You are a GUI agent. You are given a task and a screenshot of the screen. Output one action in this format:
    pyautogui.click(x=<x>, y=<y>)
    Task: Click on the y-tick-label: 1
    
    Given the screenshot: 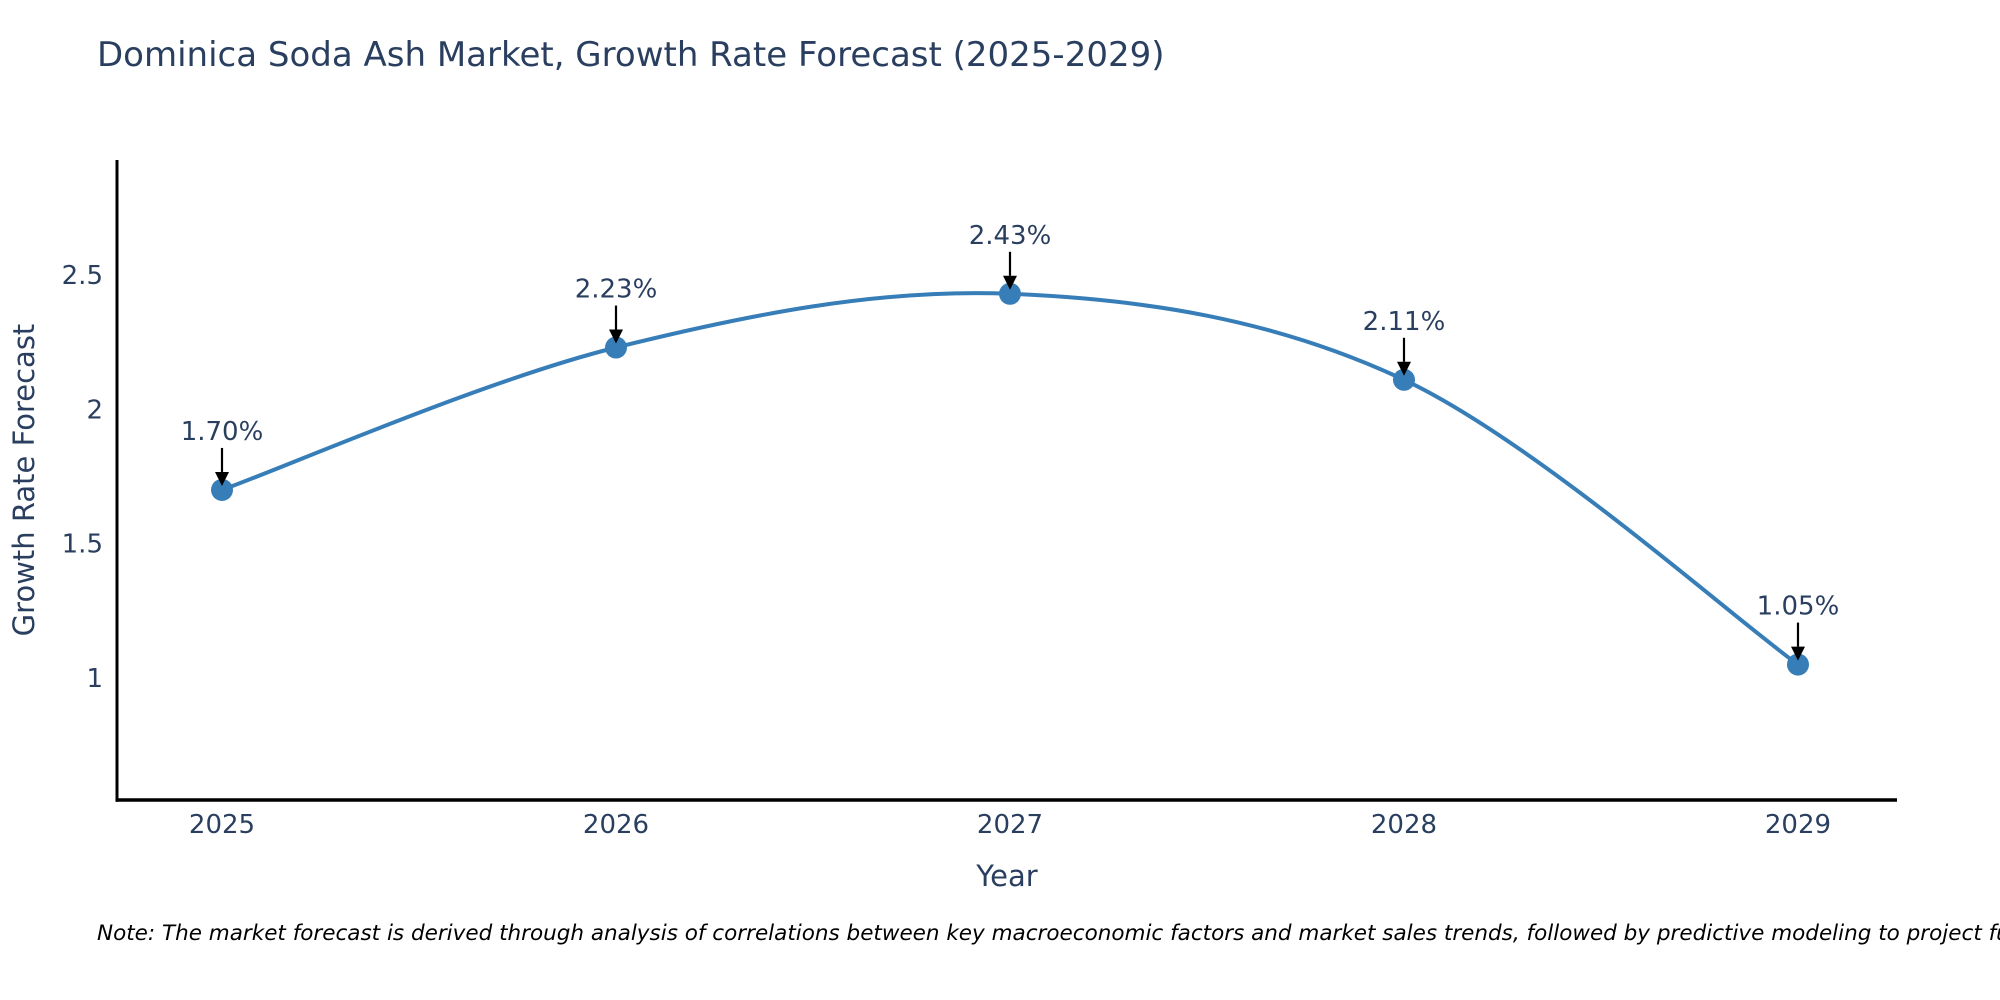 What is the action you would take?
    pyautogui.click(x=94, y=679)
    